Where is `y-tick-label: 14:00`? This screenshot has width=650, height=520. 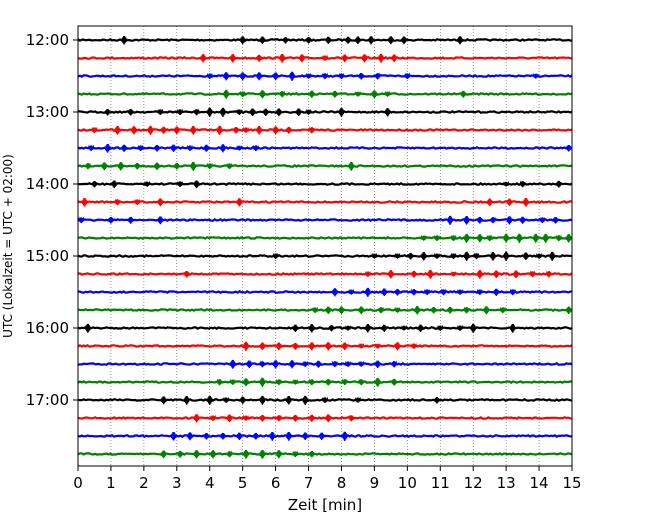 y-tick-label: 14:00 is located at coordinates (47, 184).